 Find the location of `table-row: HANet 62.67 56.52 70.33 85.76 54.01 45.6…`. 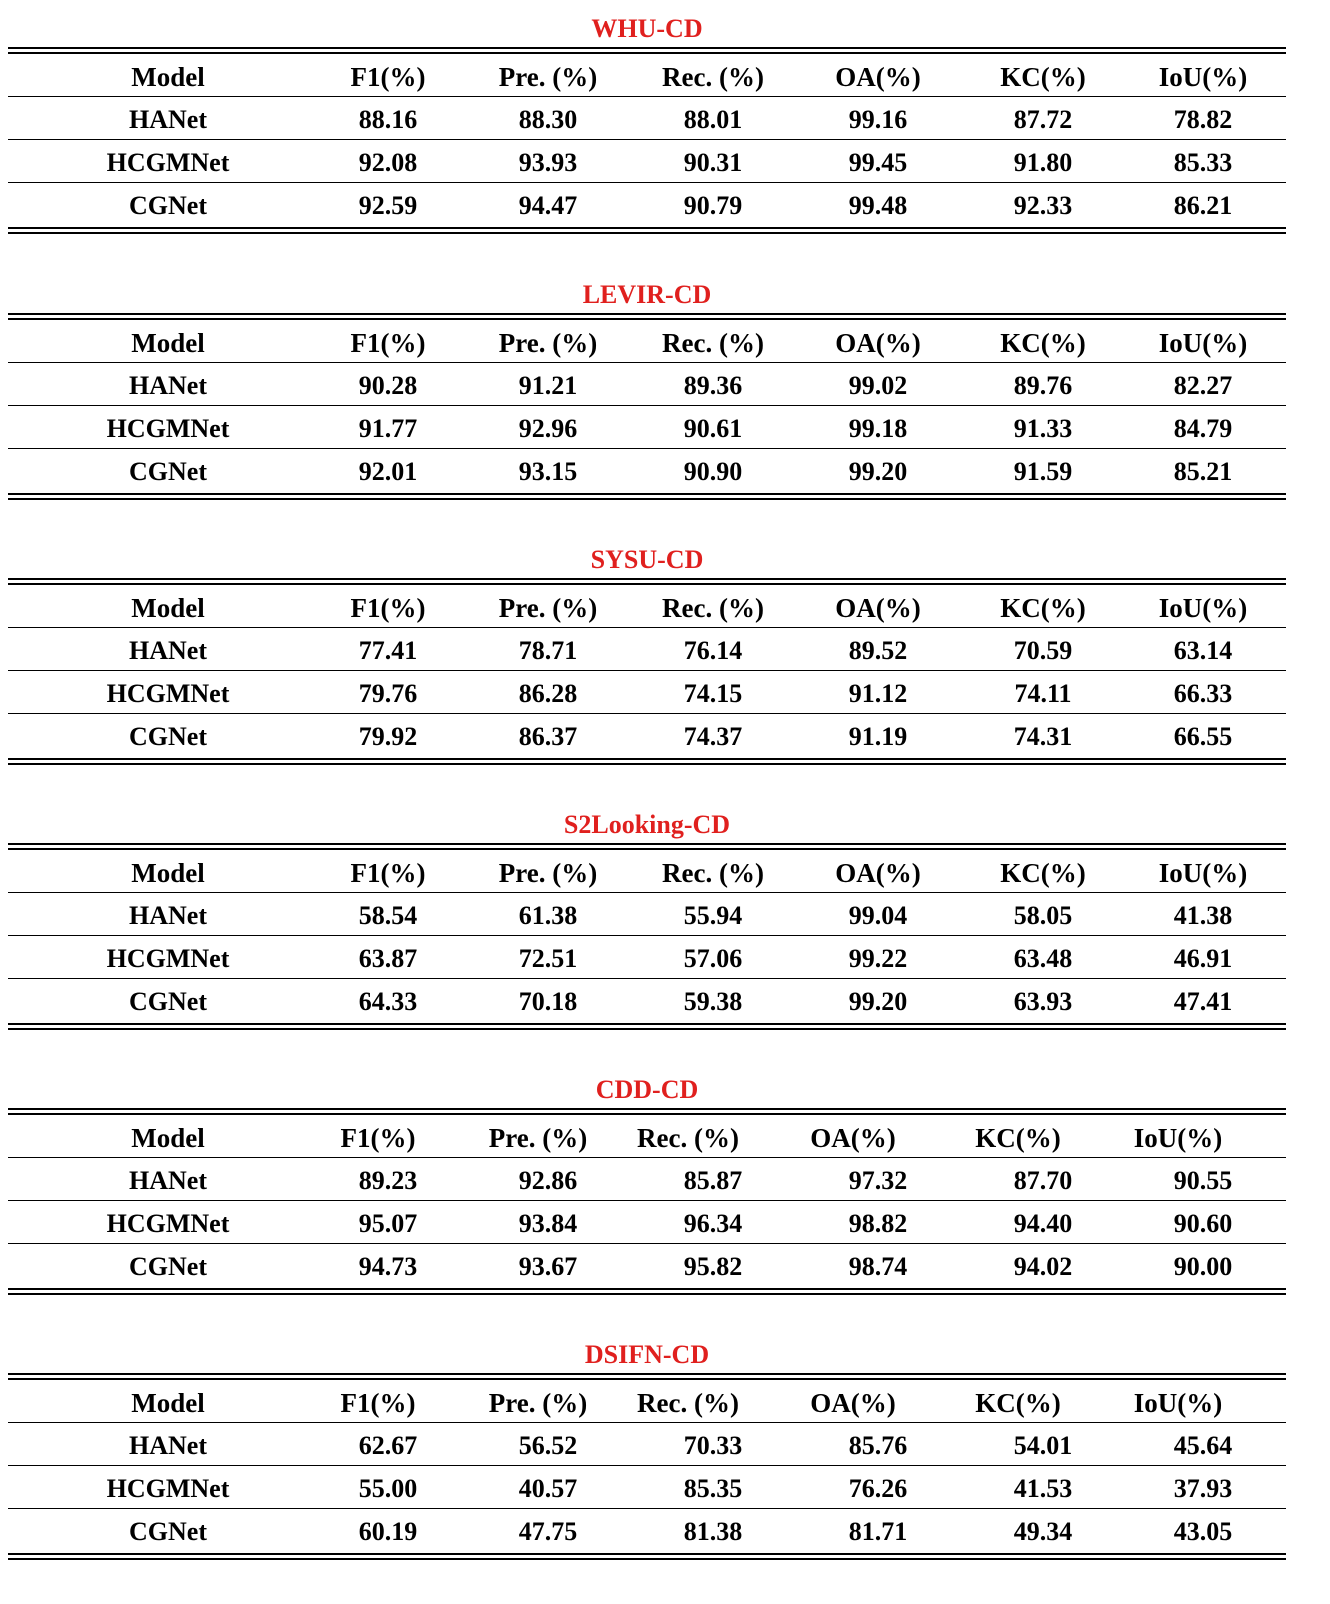

table-row: HANet 62.67 56.52 70.33 85.76 54.01 45.6… is located at coordinates (647, 1446).